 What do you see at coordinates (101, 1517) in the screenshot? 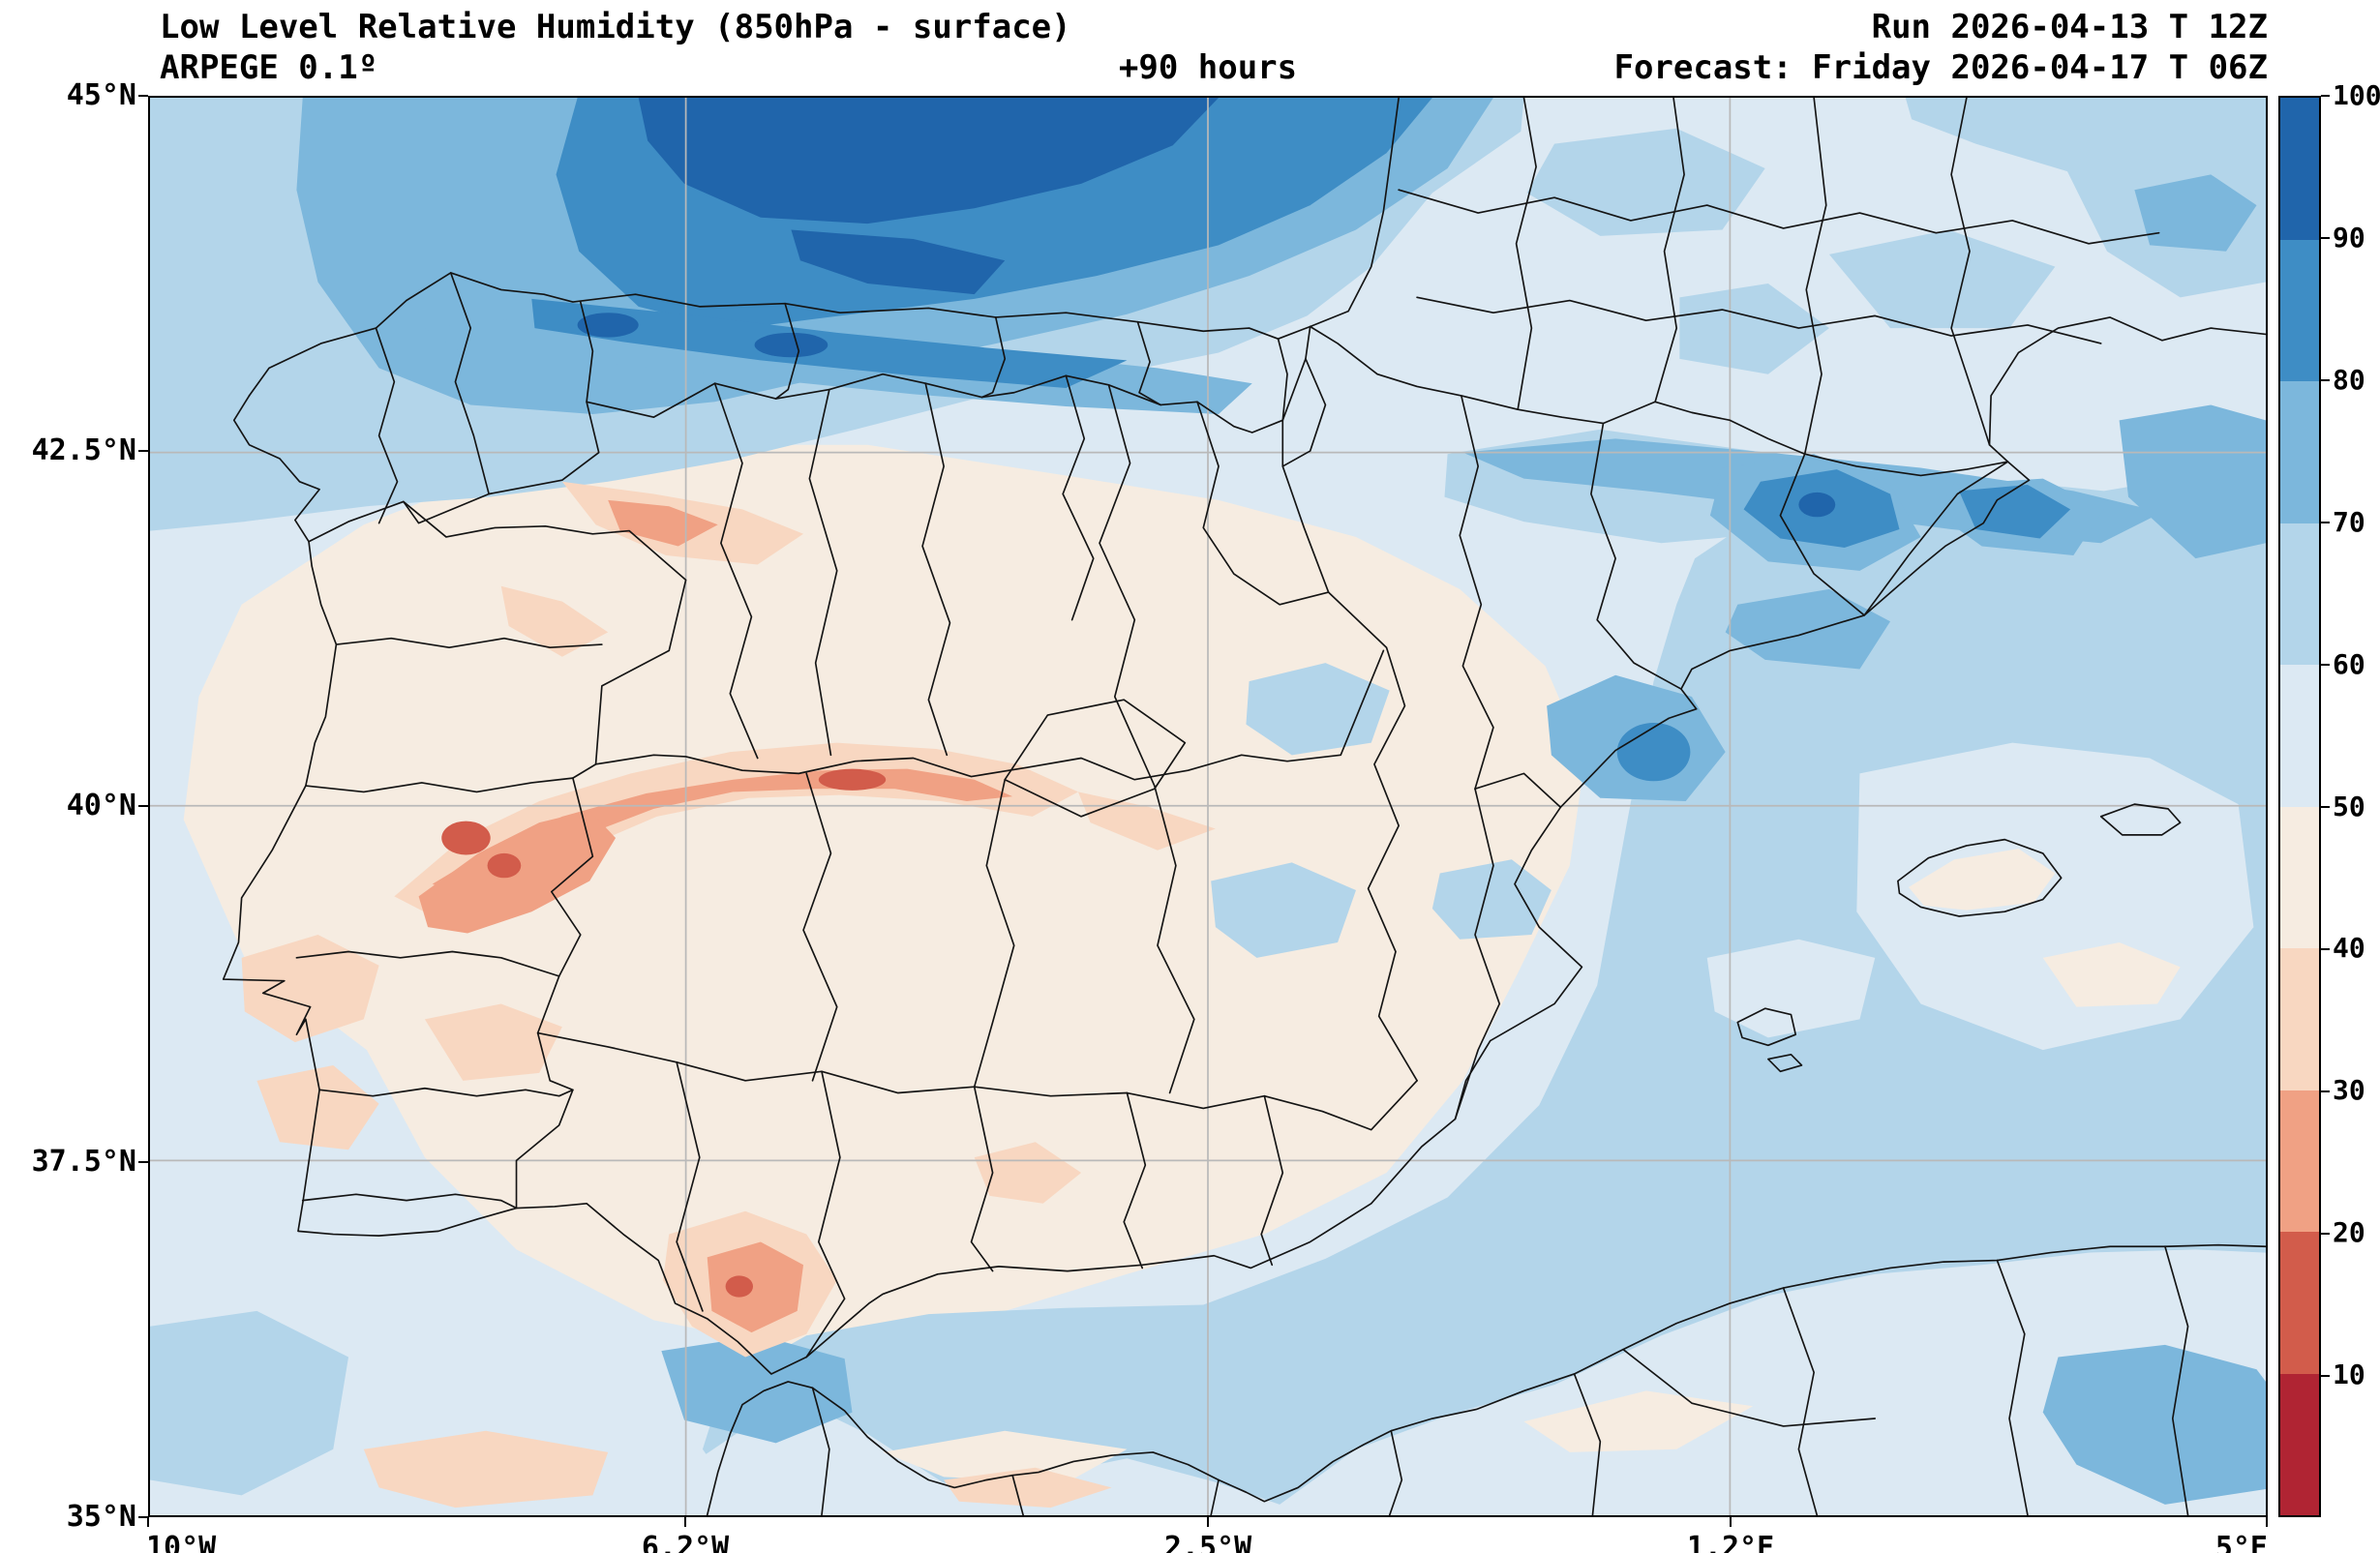
I see `y-tick-label: 35°N` at bounding box center [101, 1517].